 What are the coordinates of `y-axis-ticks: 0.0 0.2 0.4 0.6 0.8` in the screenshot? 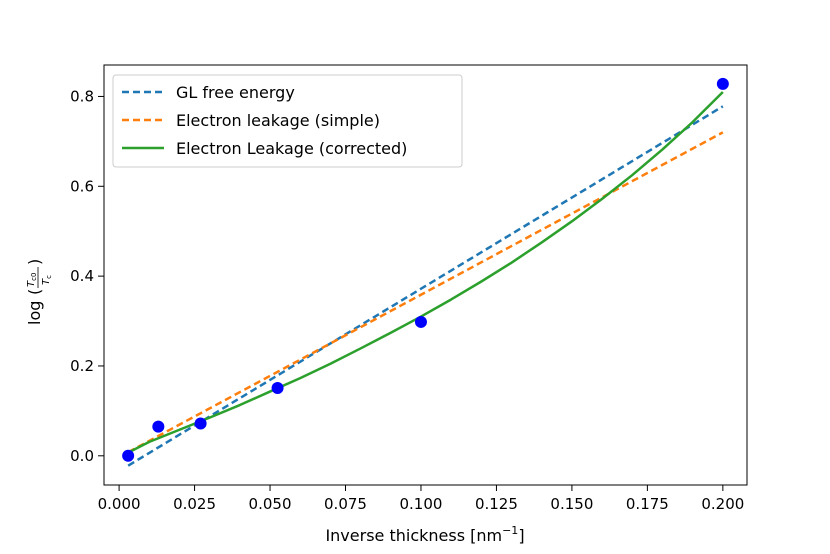 It's located at (87, 276).